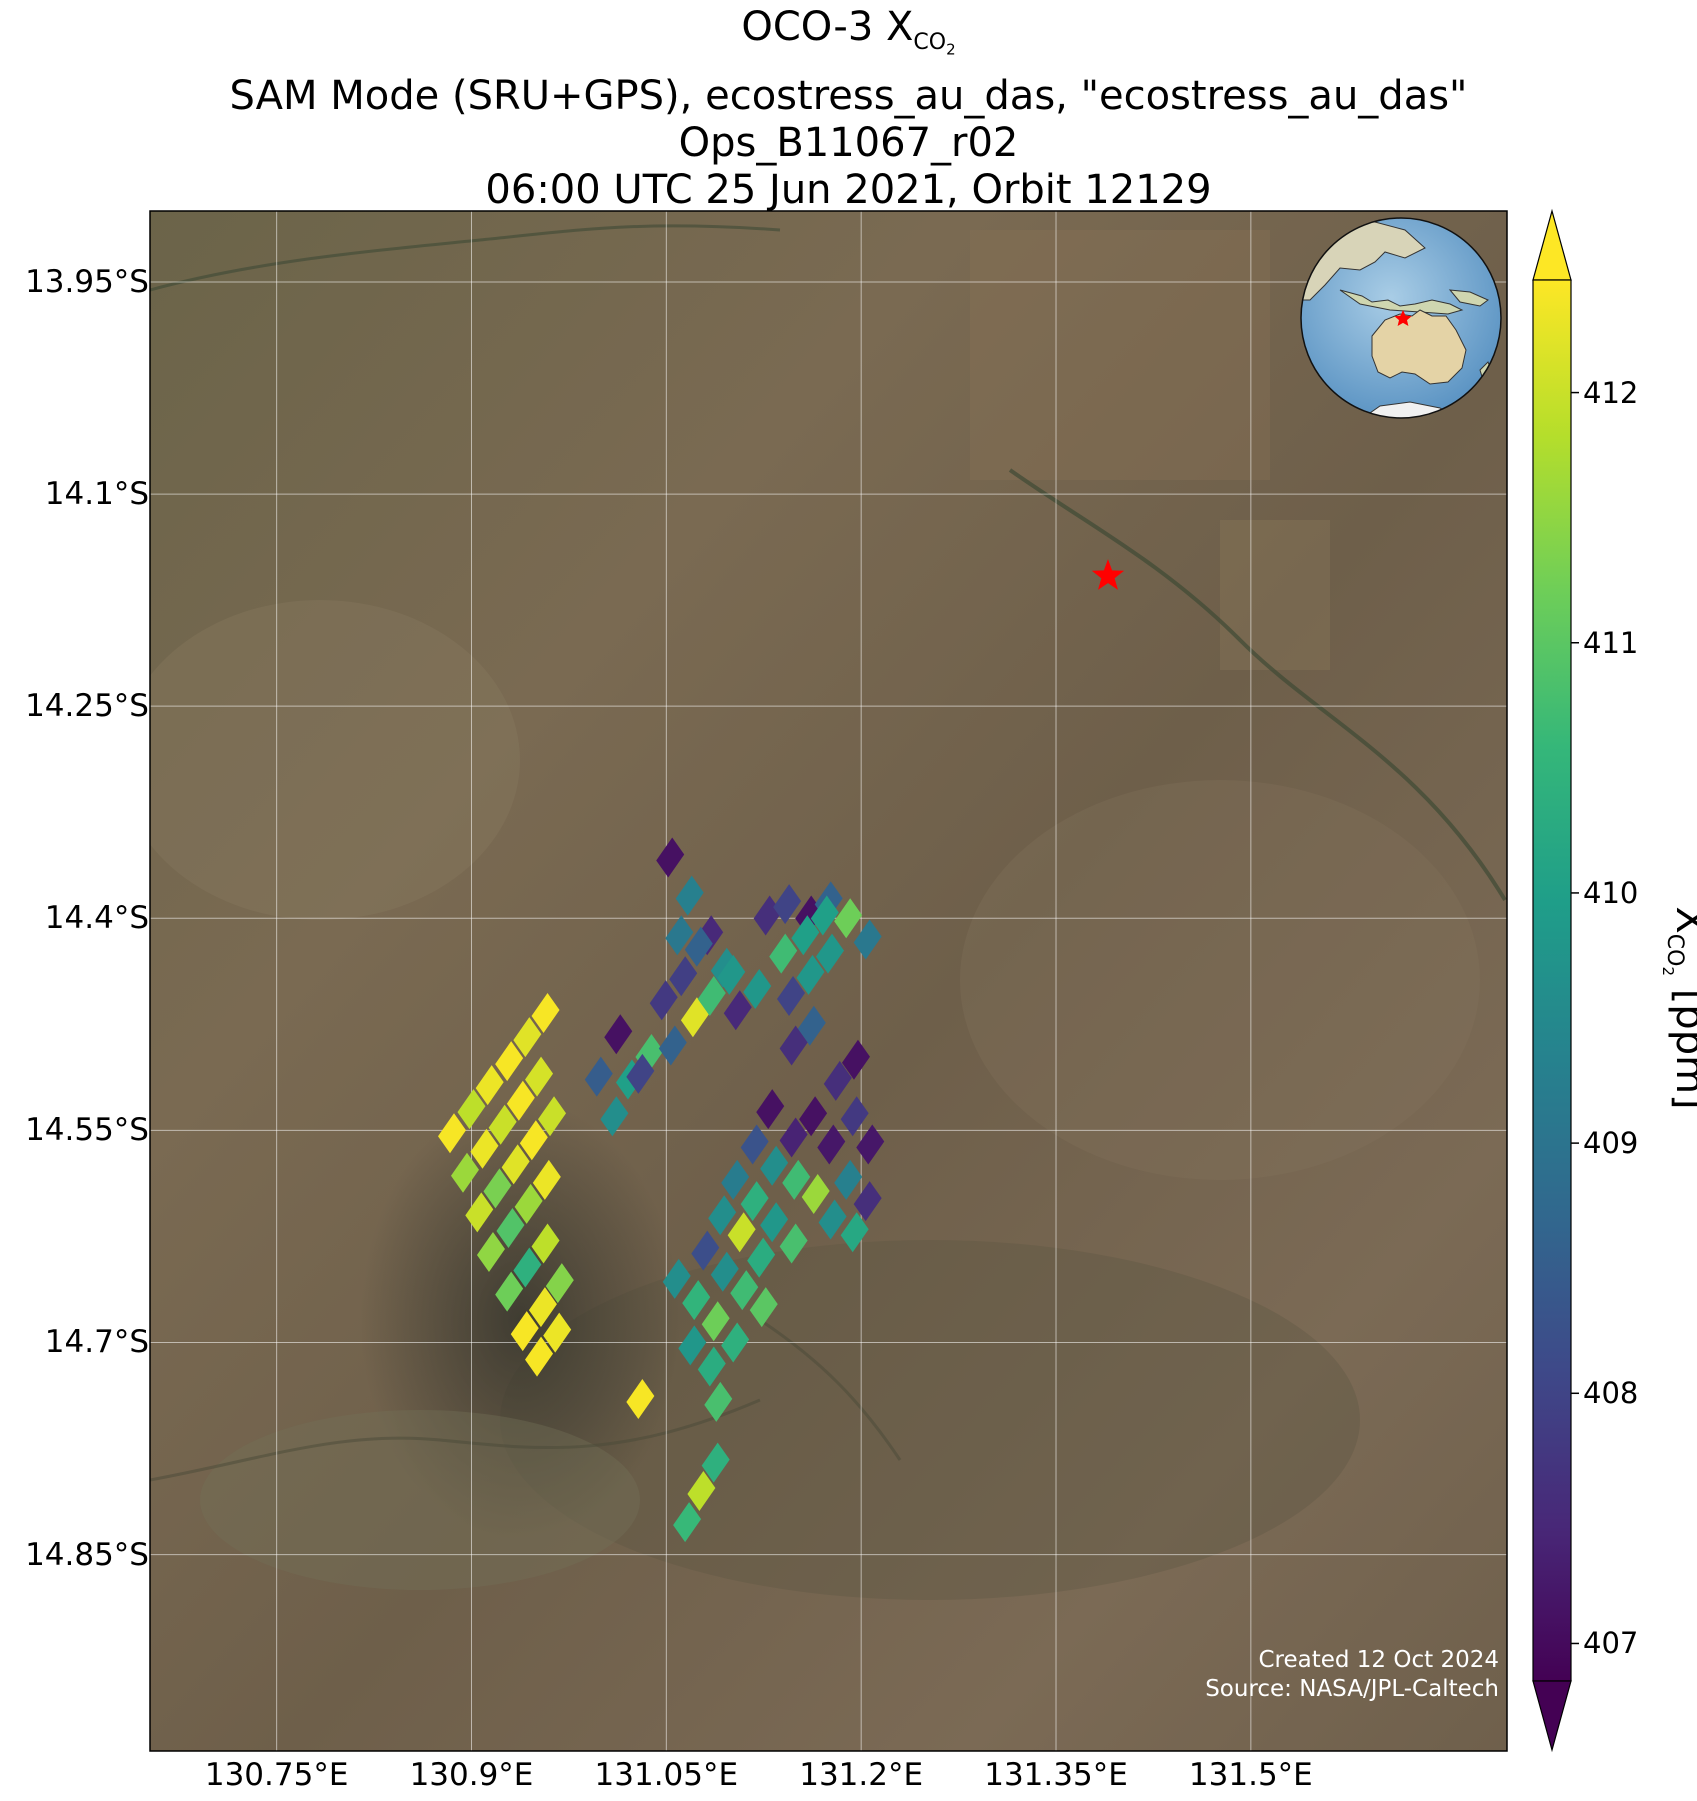  Describe the element at coordinates (1575, 1018) in the screenshot. I see `colorbar-tick-marks` at that location.